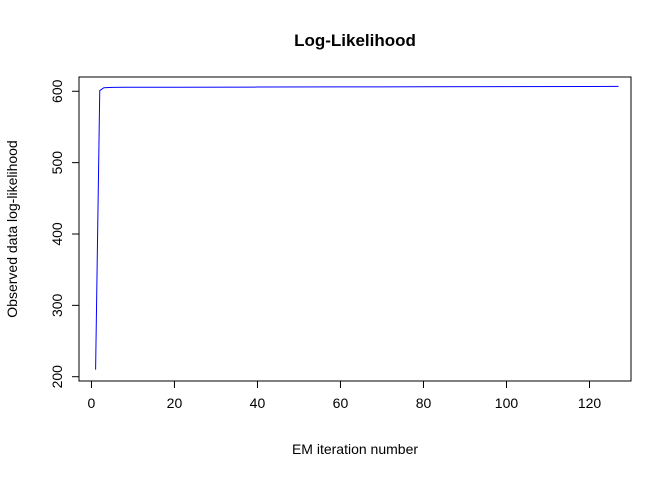  Describe the element at coordinates (507, 403) in the screenshot. I see `x-tick-label-100: 100` at that location.